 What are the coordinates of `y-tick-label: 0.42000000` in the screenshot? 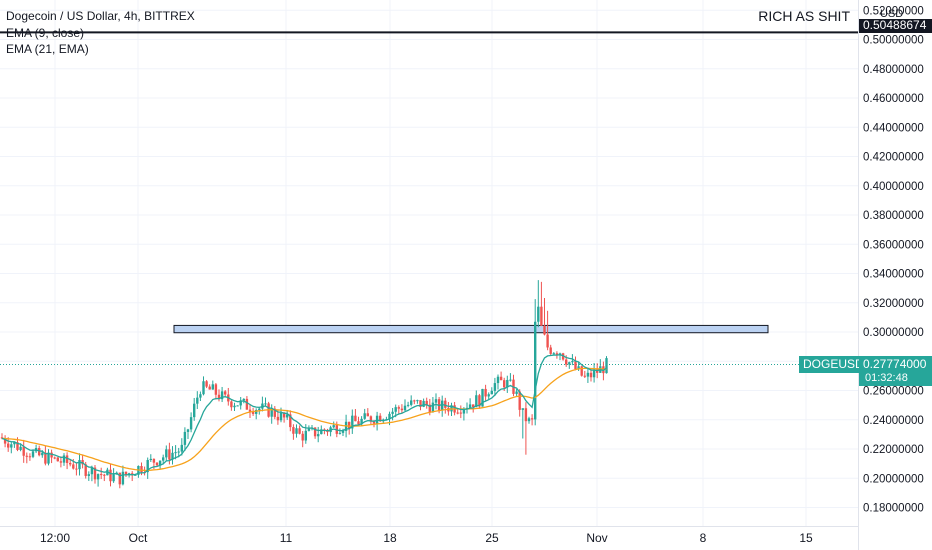 It's located at (893, 158).